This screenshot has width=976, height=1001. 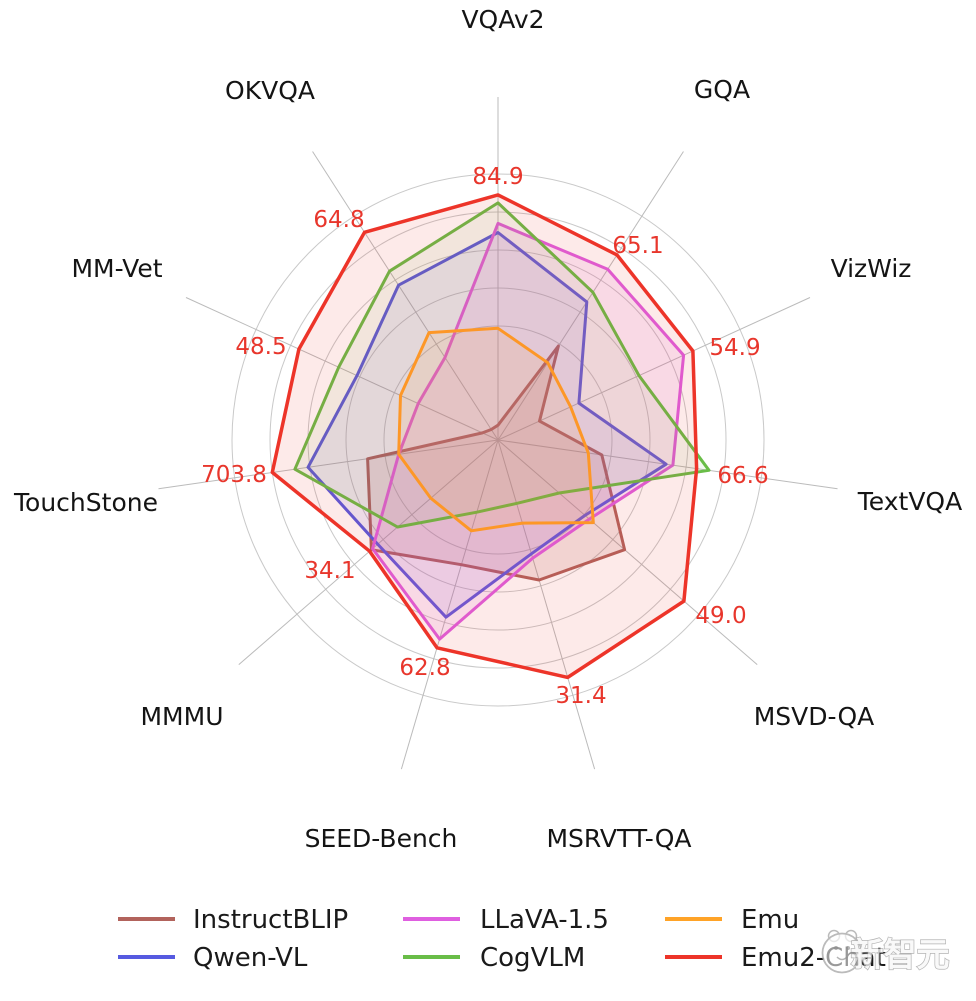 What do you see at coordinates (871, 268) in the screenshot?
I see `axis-label-vizwiz: VizWiz` at bounding box center [871, 268].